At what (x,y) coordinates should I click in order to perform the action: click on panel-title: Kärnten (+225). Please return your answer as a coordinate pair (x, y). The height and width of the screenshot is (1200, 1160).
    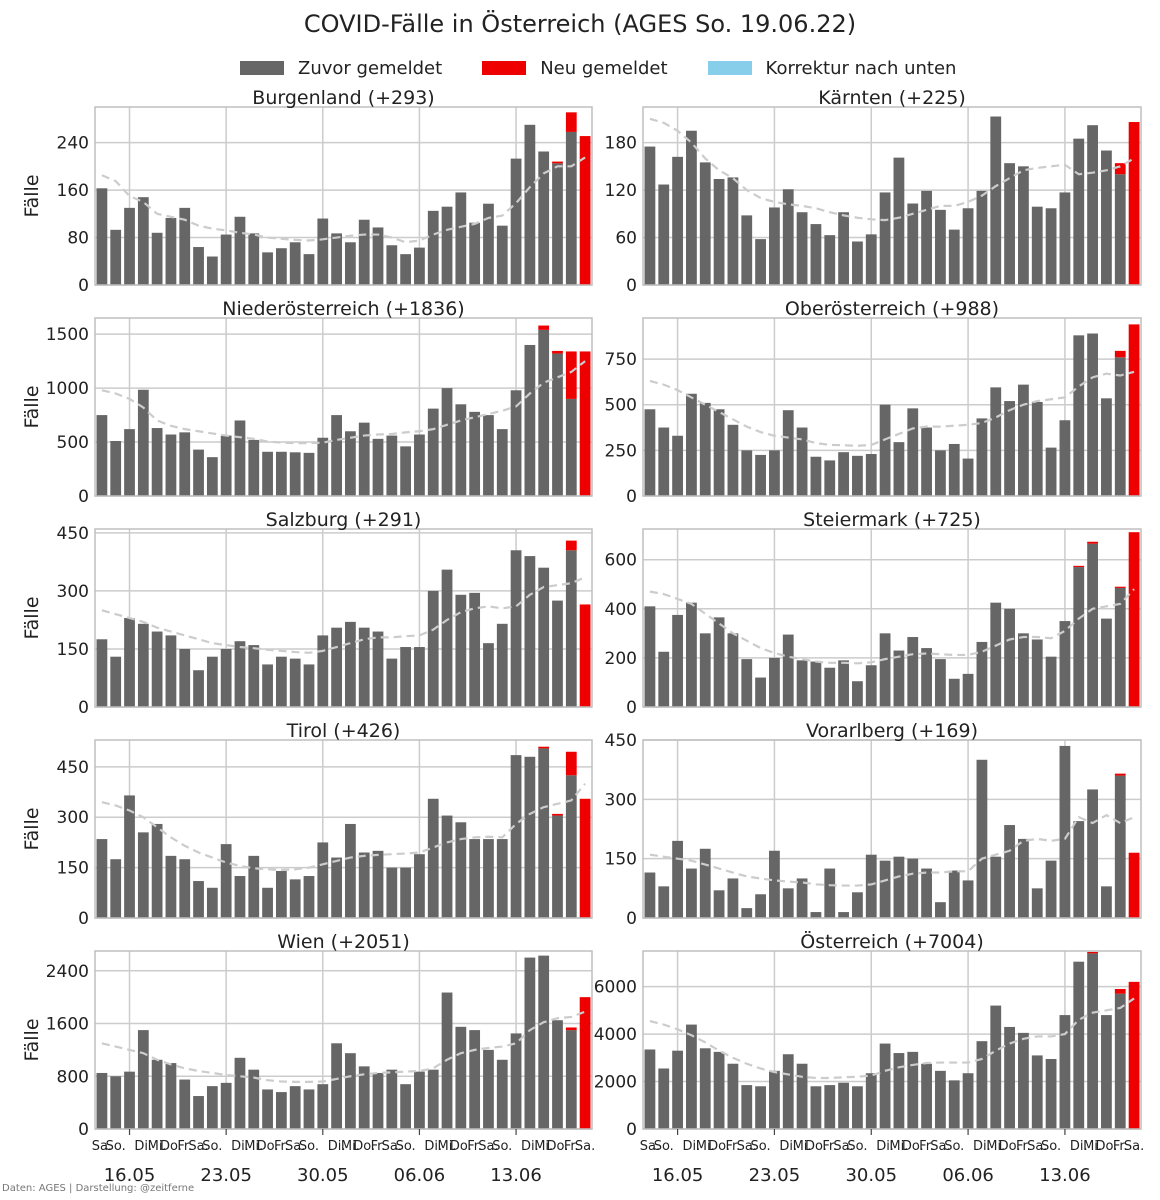
    Looking at the image, I should click on (892, 98).